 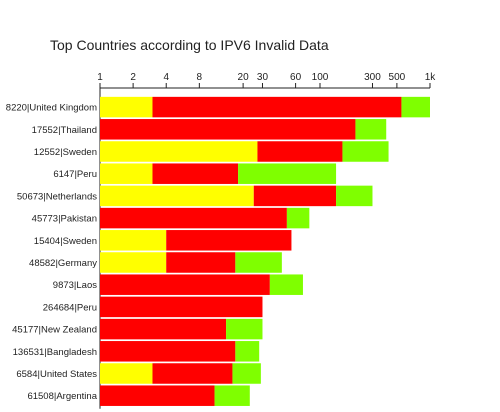 I want to click on category-label: 61508|Argentina, so click(x=62, y=396).